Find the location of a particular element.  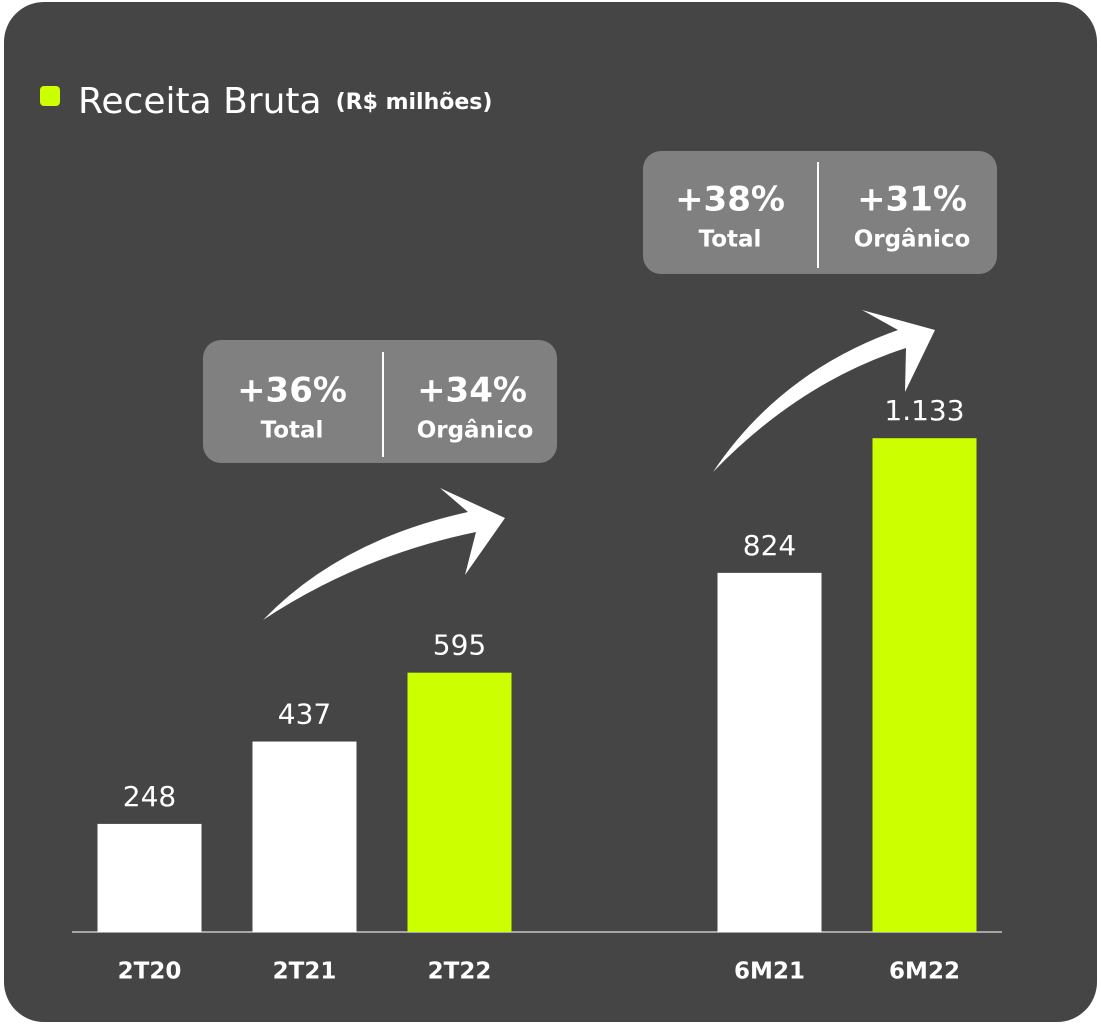

x-tick-label: 2T20 is located at coordinates (150, 972).